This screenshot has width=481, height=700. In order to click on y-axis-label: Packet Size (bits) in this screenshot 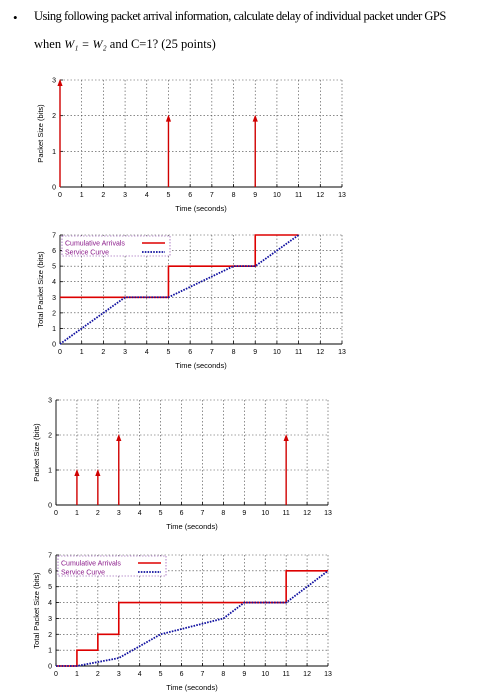, I will do `click(36, 452)`.